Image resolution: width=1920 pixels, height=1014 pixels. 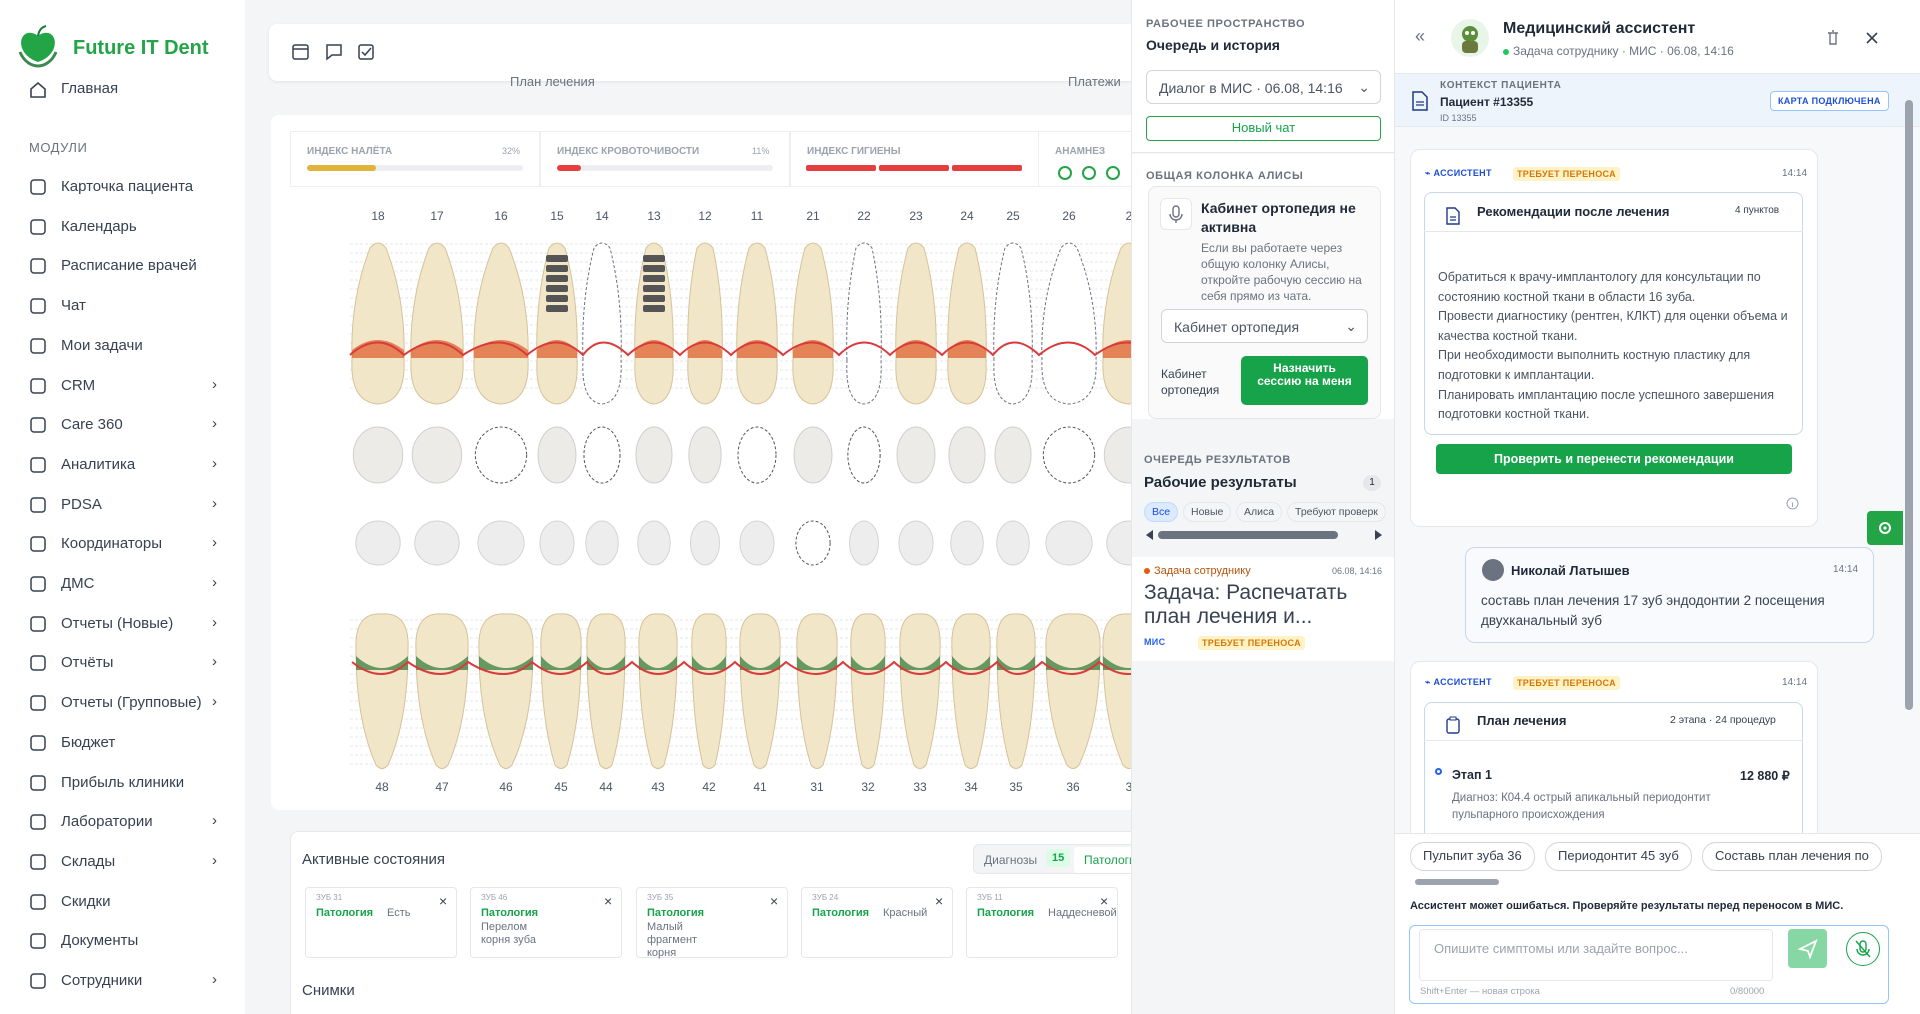 What do you see at coordinates (90, 88) in the screenshot?
I see `nav-home: Главная` at bounding box center [90, 88].